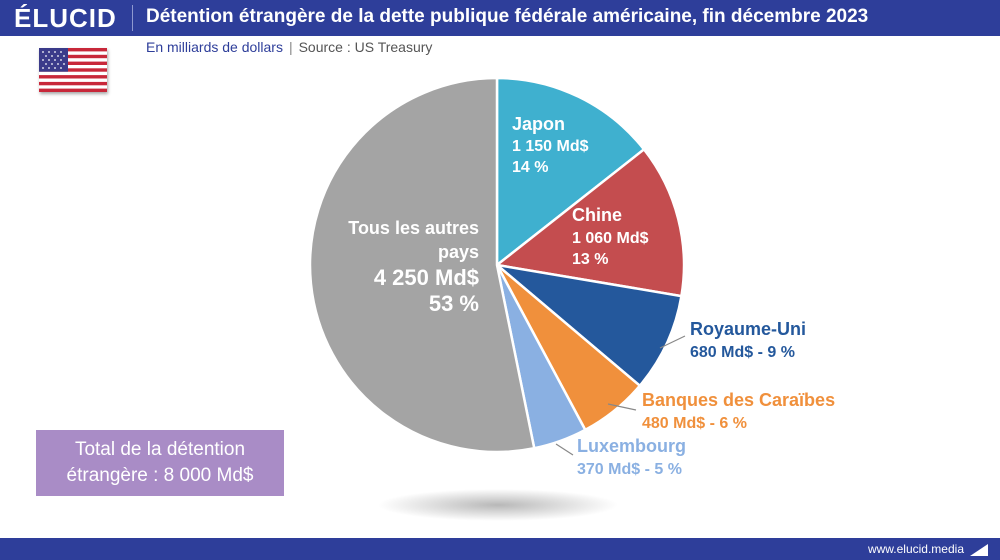  I want to click on leader-line-luxembourg, so click(564, 449).